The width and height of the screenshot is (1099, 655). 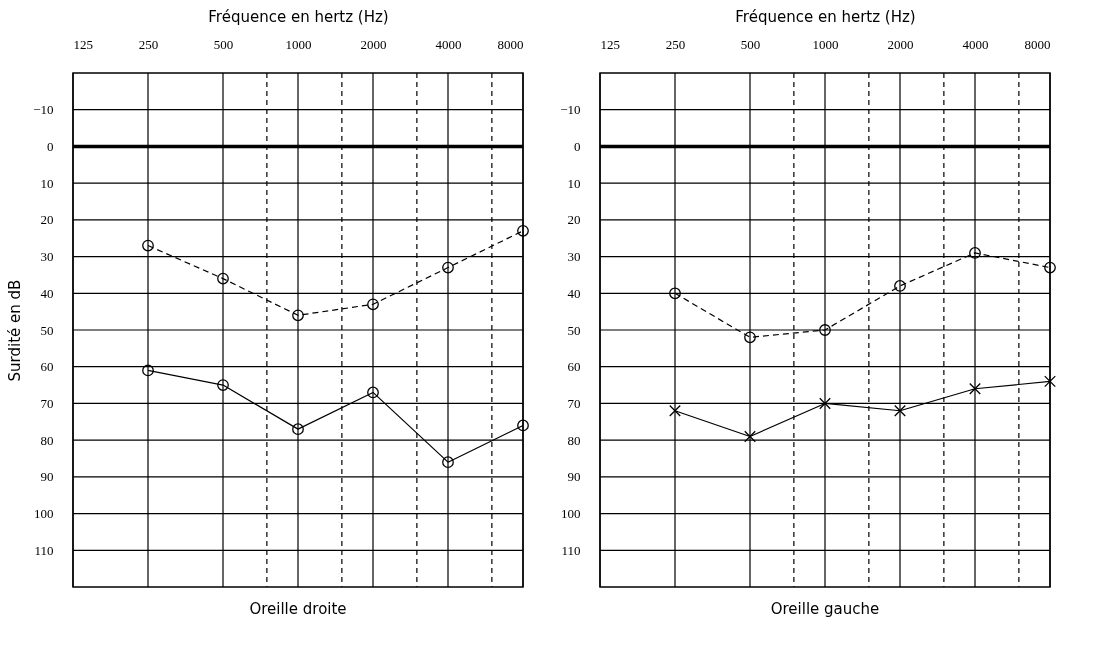 What do you see at coordinates (825, 608) in the screenshot?
I see `text: Oreille gauche` at bounding box center [825, 608].